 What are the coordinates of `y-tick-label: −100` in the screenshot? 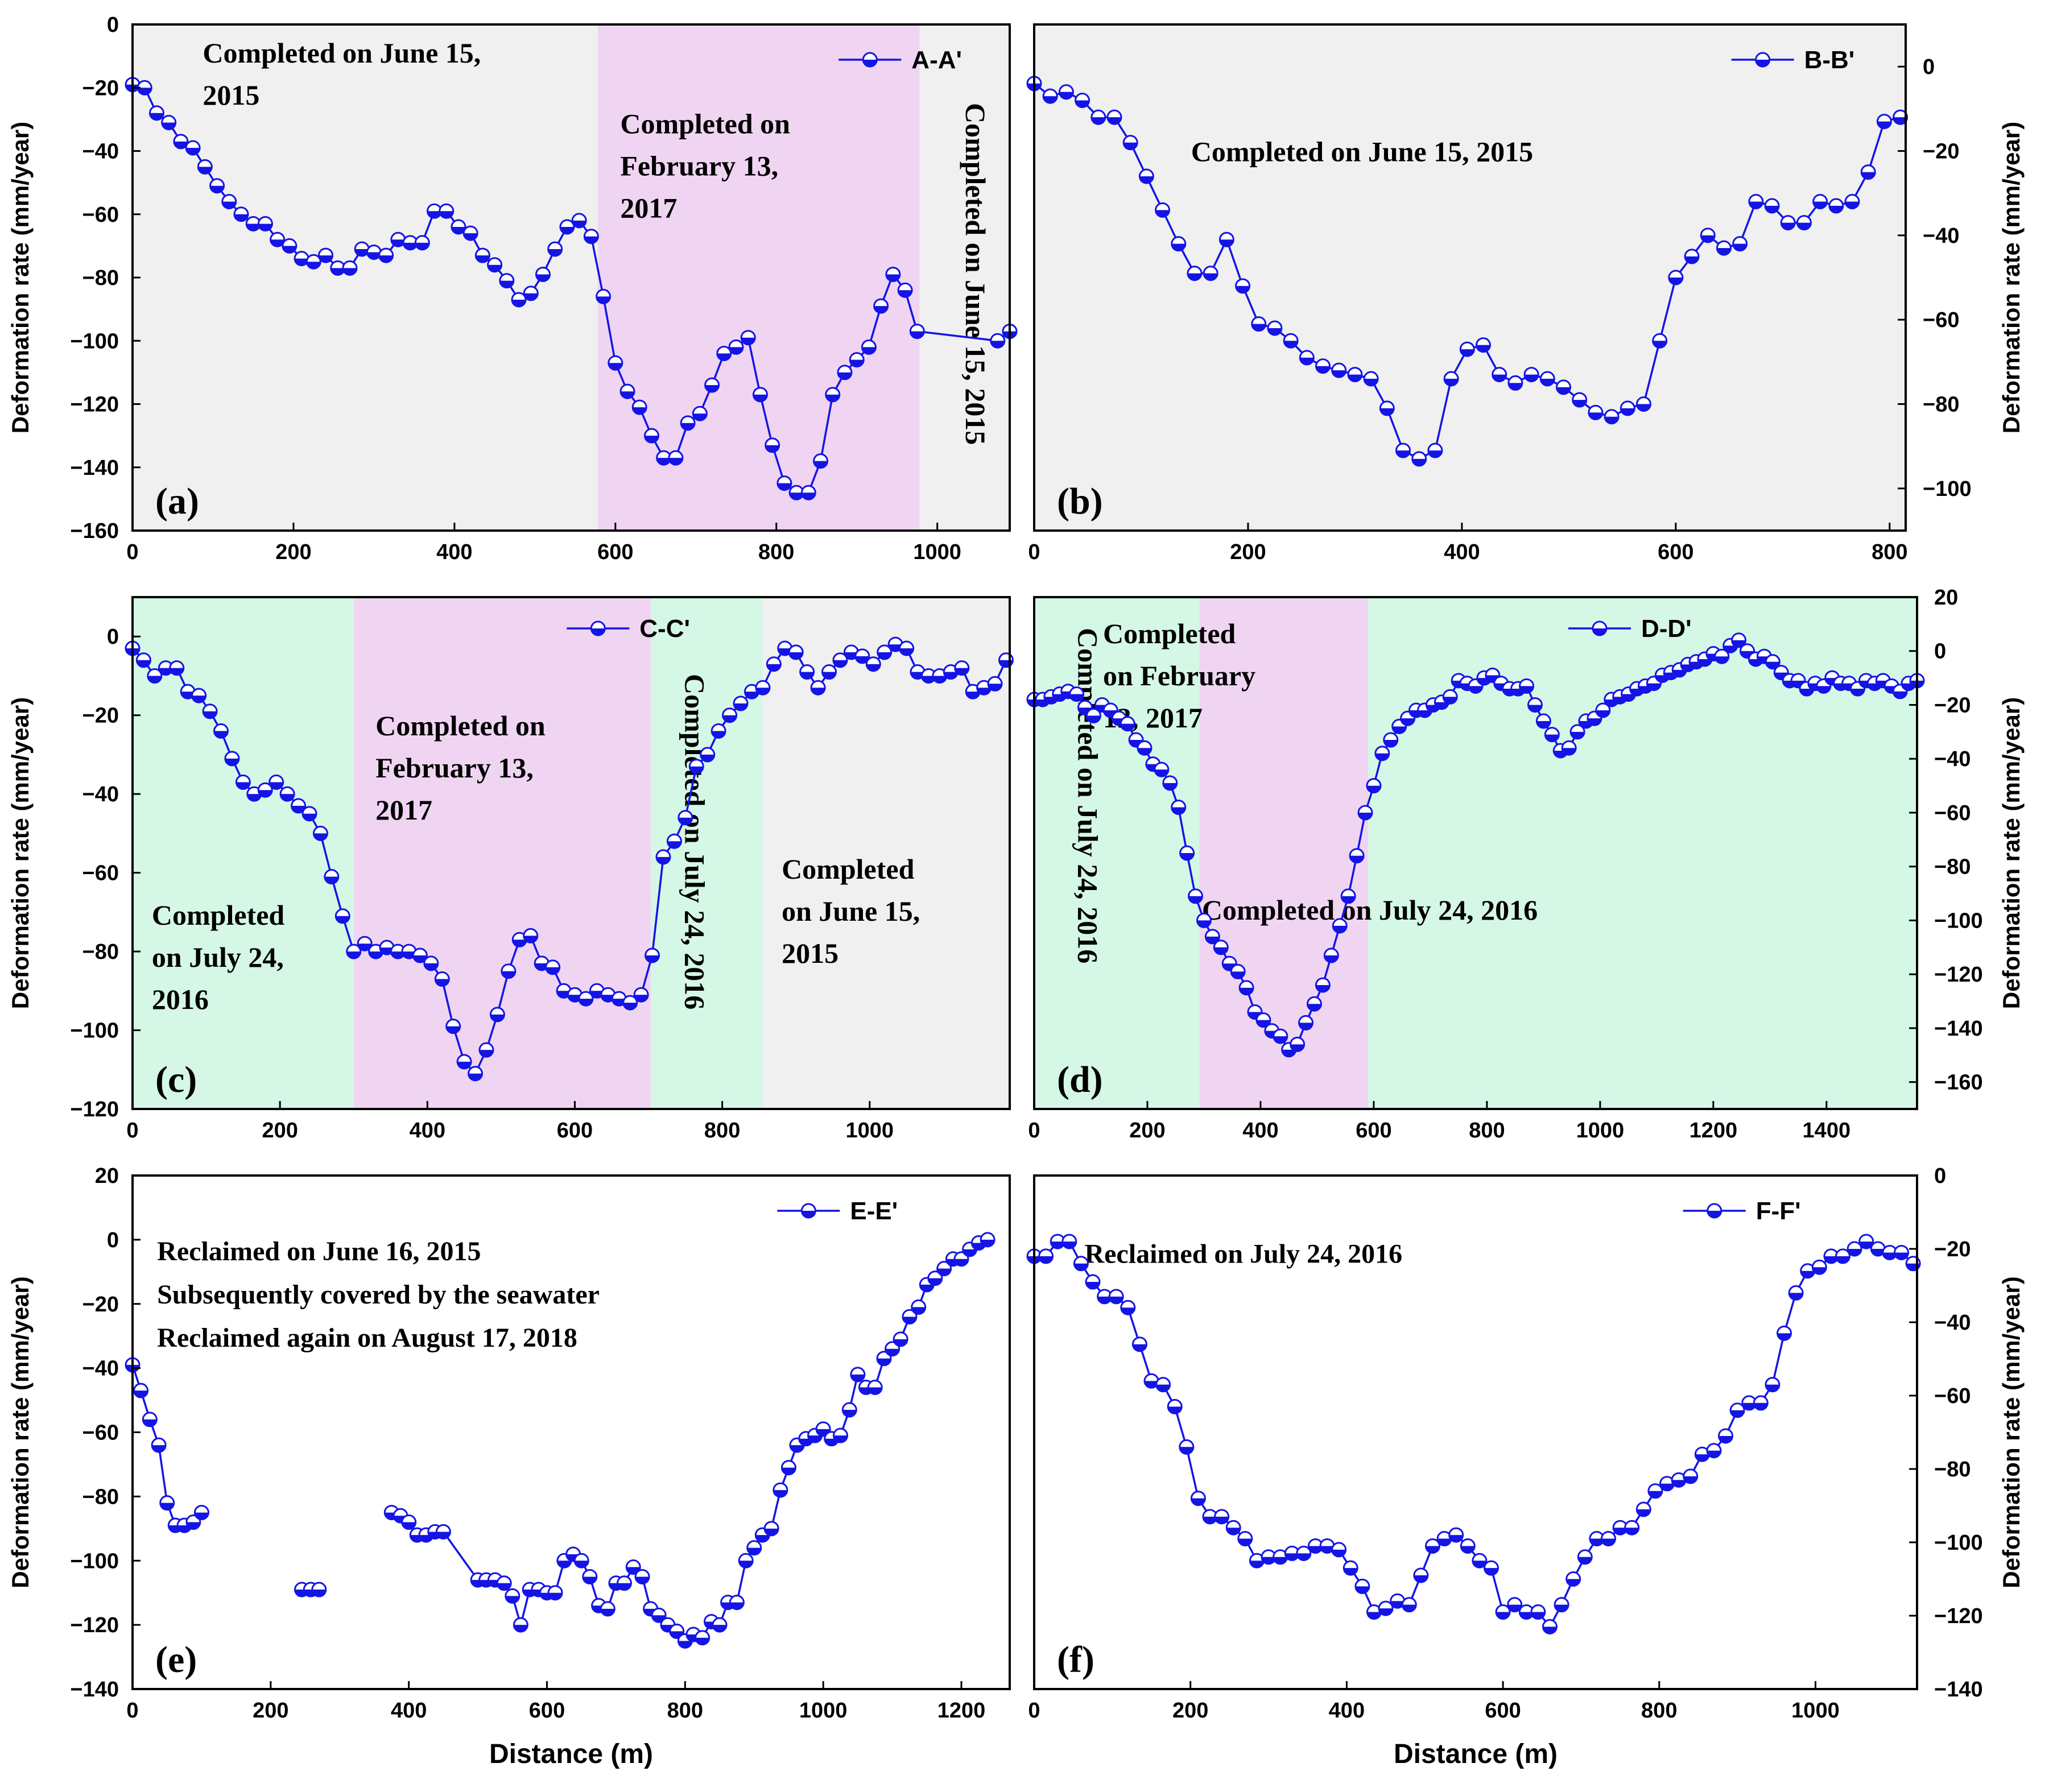 It's located at (94, 341).